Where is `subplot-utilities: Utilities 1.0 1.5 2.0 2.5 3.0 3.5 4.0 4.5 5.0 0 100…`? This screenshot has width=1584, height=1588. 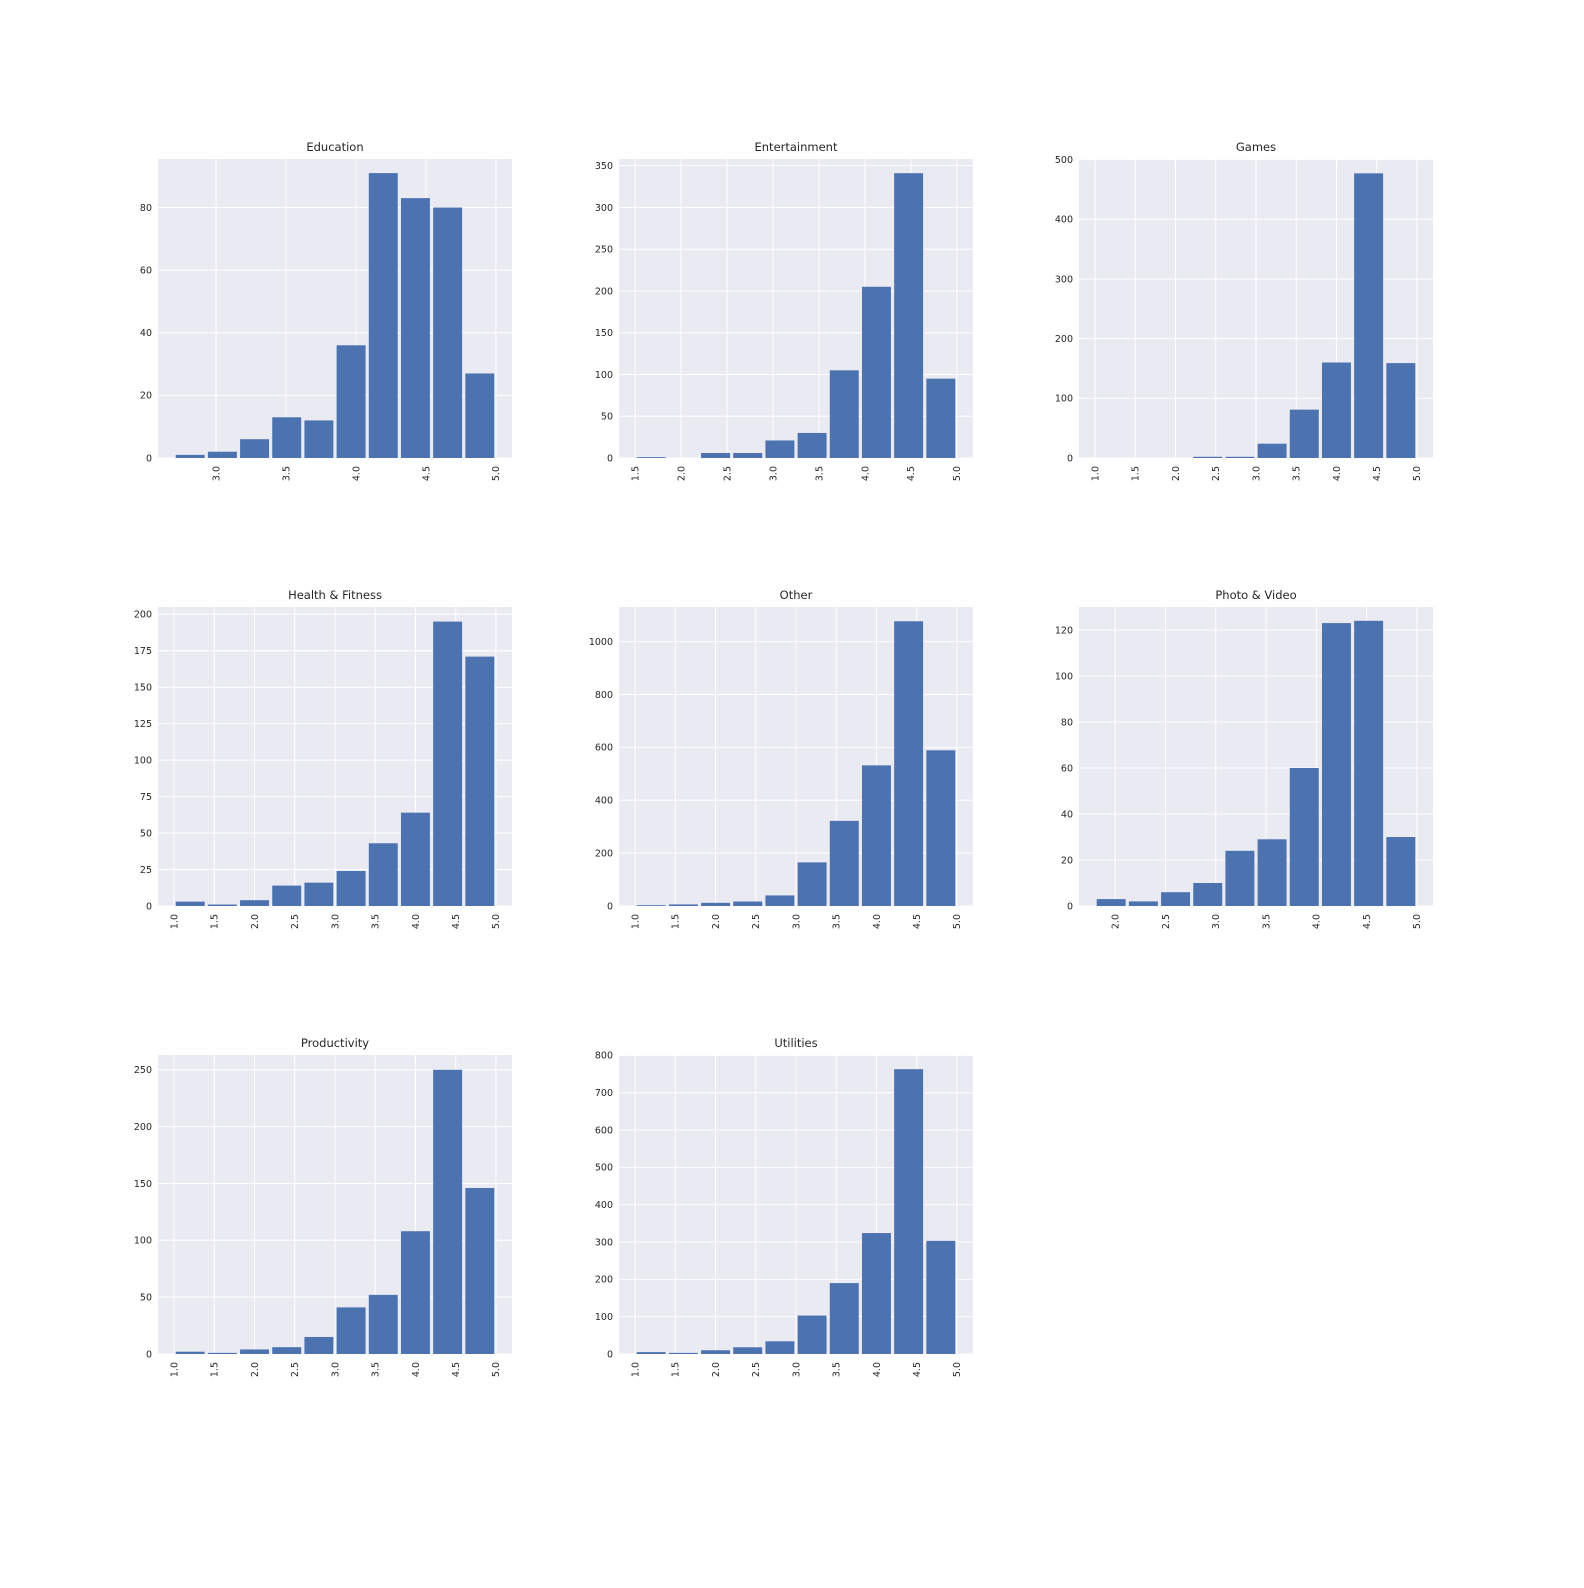
subplot-utilities: Utilities 1.0 1.5 2.0 2.5 3.0 3.5 4.0 4.5 5.0 0 100… is located at coordinates (784, 1206).